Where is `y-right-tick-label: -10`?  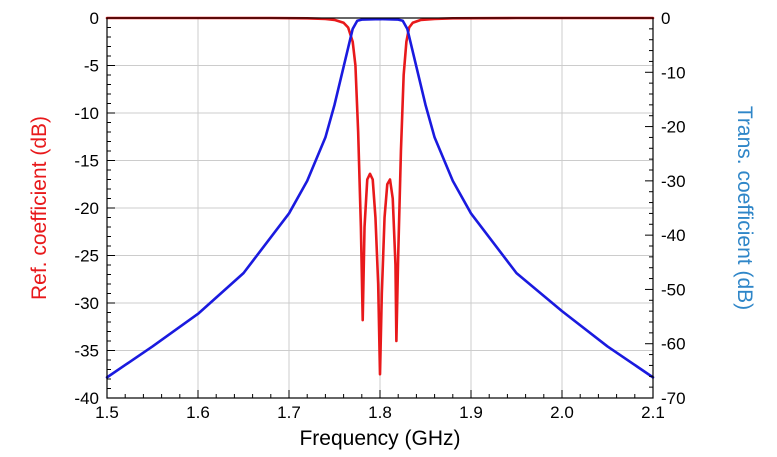 y-right-tick-label: -10 is located at coordinates (673, 72).